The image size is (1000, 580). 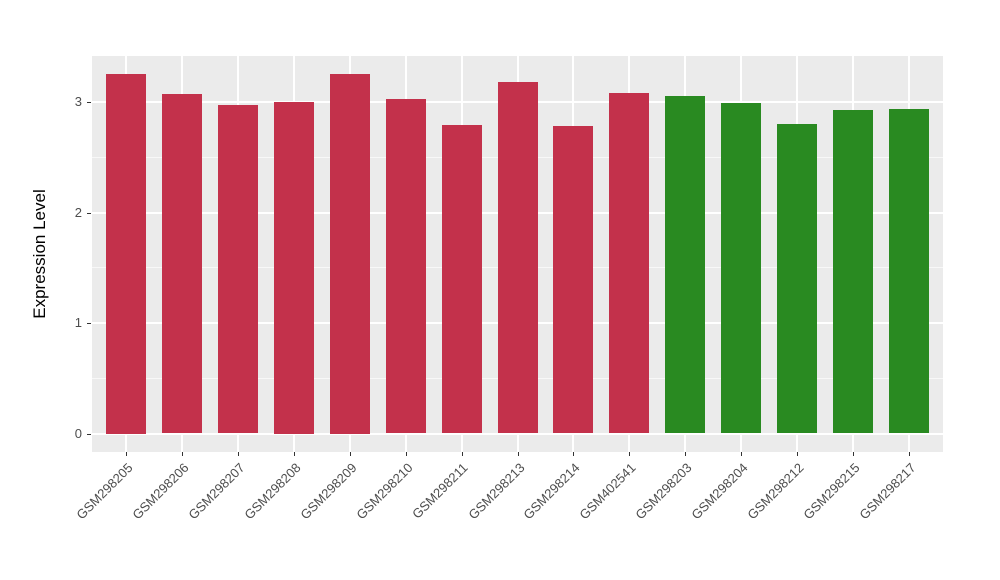 What do you see at coordinates (39, 254) in the screenshot?
I see `y-axis-title: Expression Level` at bounding box center [39, 254].